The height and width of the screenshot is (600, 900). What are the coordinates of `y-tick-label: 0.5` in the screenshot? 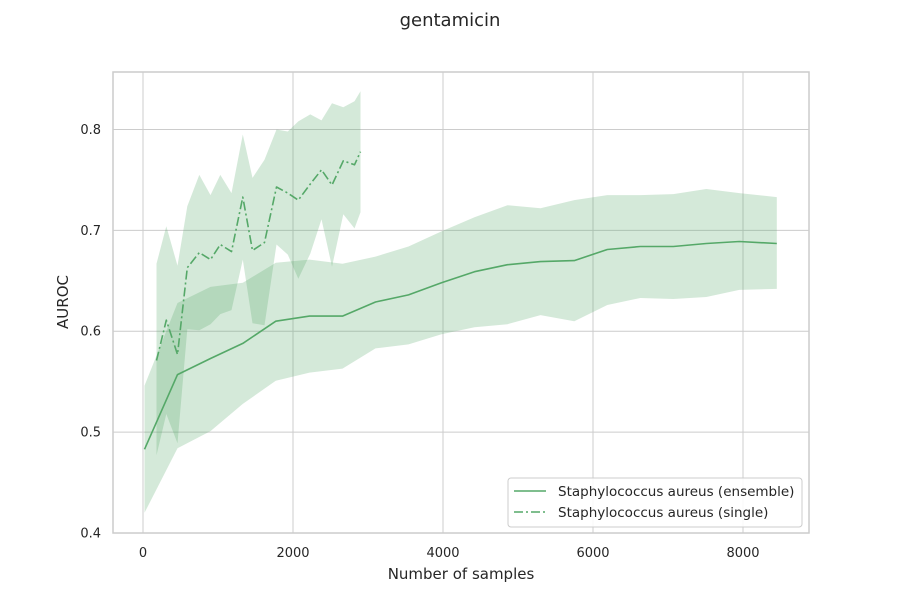 It's located at (90, 433).